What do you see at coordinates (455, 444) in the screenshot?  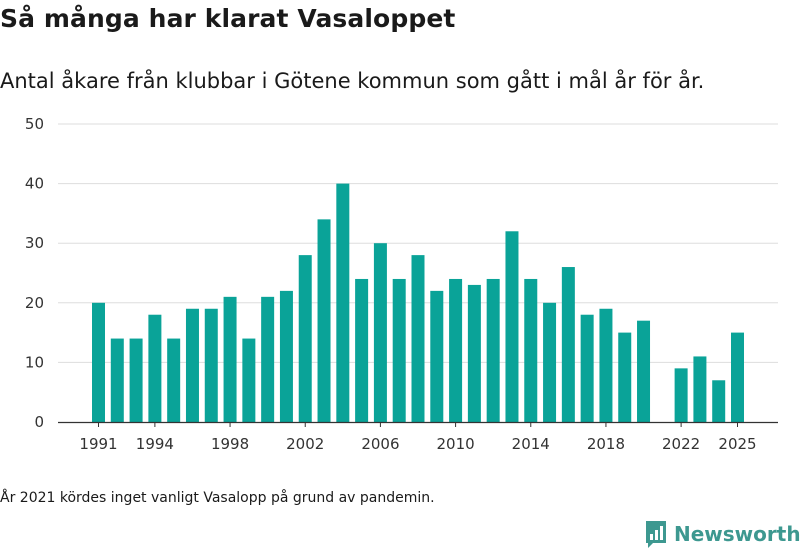 I see `x-tick-label: 2010` at bounding box center [455, 444].